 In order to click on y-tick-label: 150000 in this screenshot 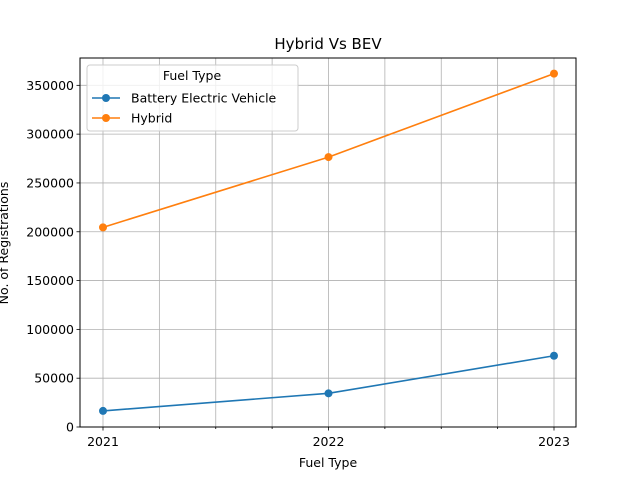, I will do `click(50, 280)`.